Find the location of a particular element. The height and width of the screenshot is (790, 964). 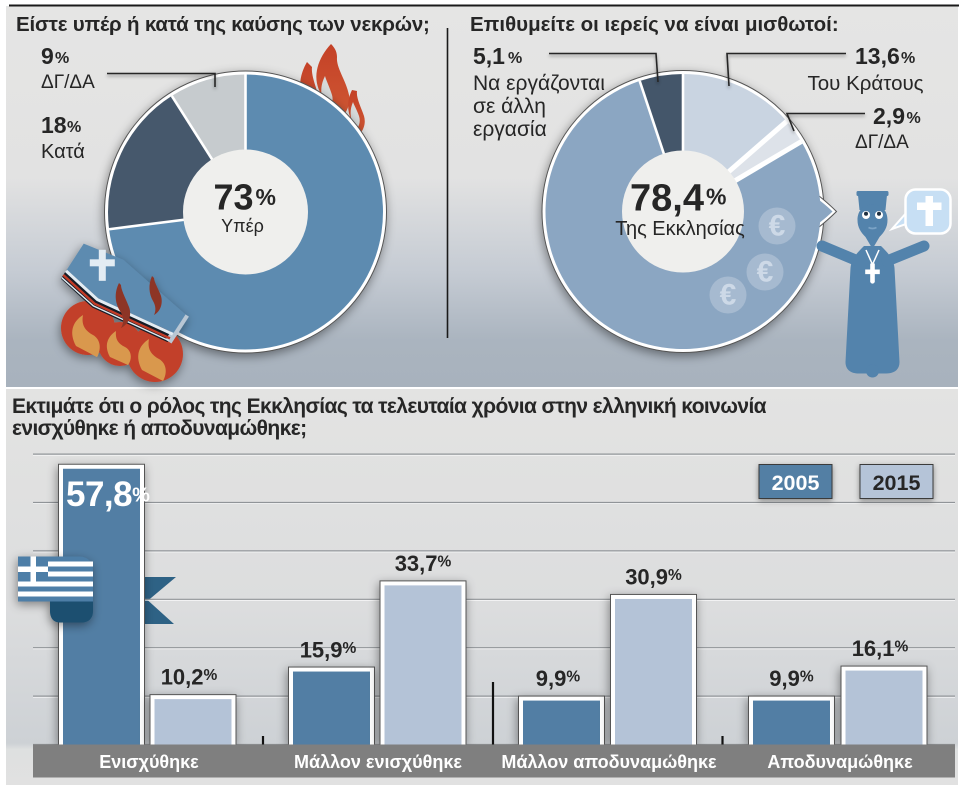

svg-text: Υπέρ is located at coordinates (242, 226).